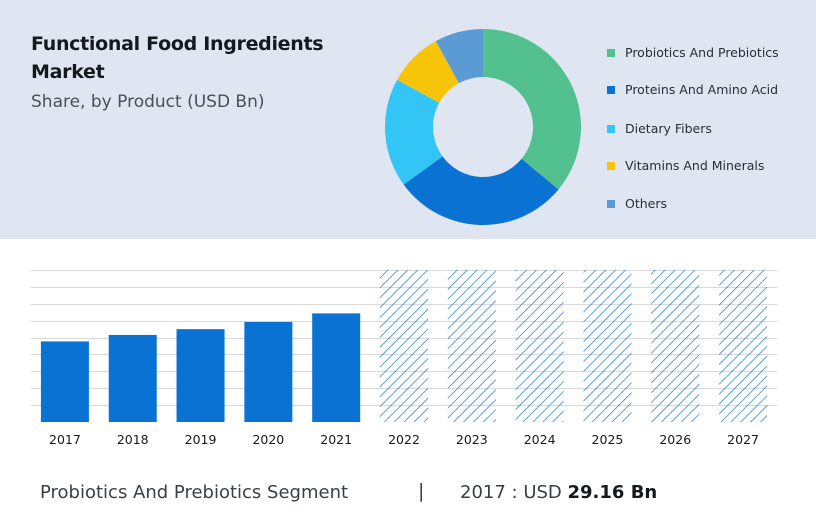 This screenshot has height=528, width=816. I want to click on x-tick-label: 2023, so click(471, 439).